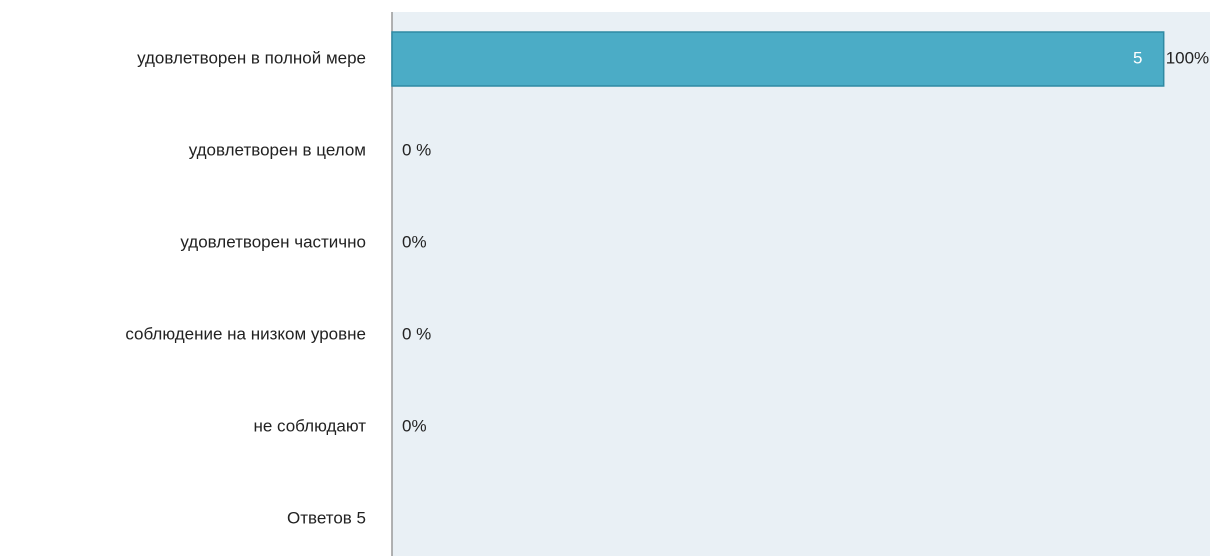 The image size is (1226, 556). Describe the element at coordinates (245, 333) in the screenshot. I see `category-label: соблюдение на низком уровне` at that location.